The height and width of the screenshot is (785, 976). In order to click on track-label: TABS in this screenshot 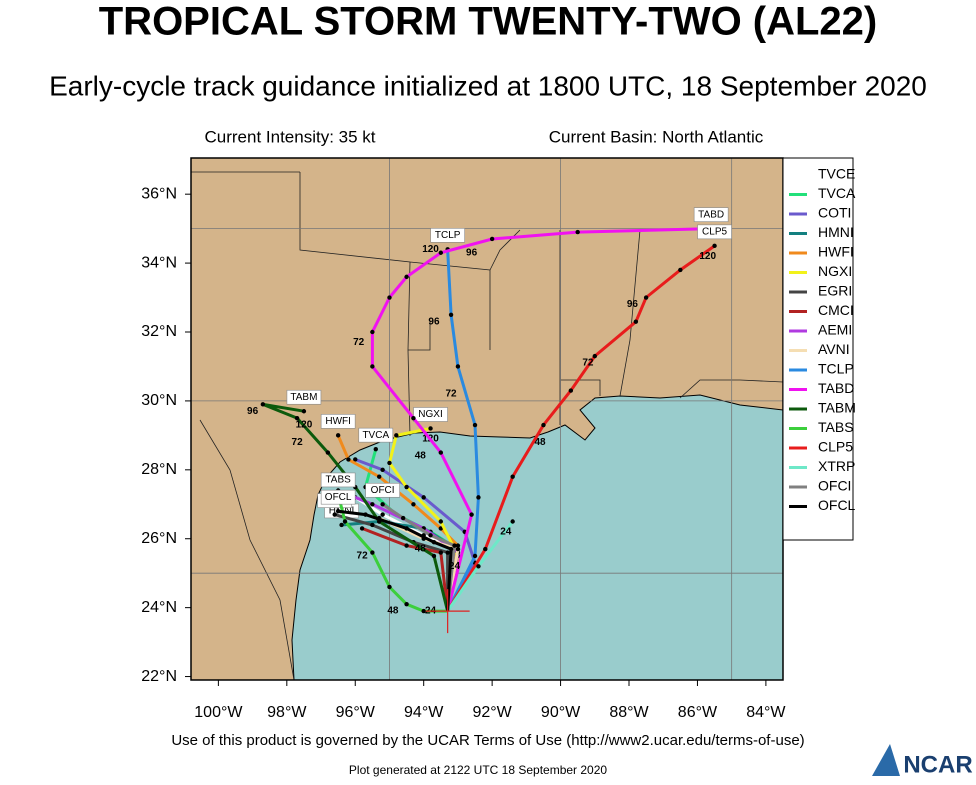, I will do `click(338, 480)`.